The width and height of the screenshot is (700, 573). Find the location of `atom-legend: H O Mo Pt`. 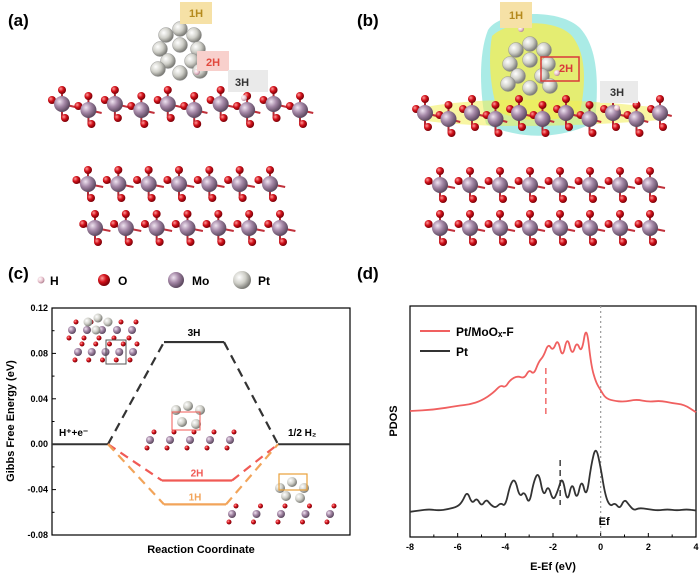

atom-legend: H O Mo Pt is located at coordinates (153, 280).